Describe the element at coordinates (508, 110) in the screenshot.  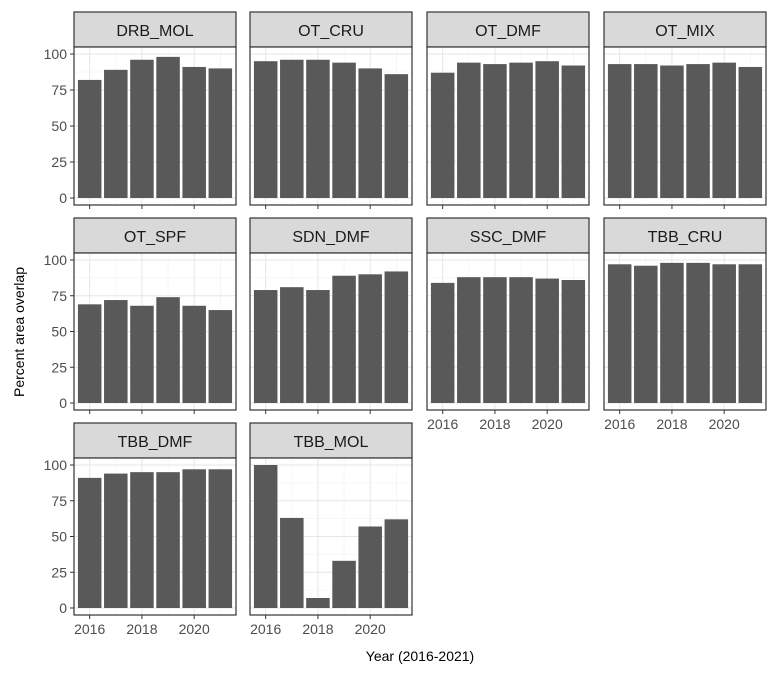
I see `panel-ot-dmf: OT_DMF` at that location.